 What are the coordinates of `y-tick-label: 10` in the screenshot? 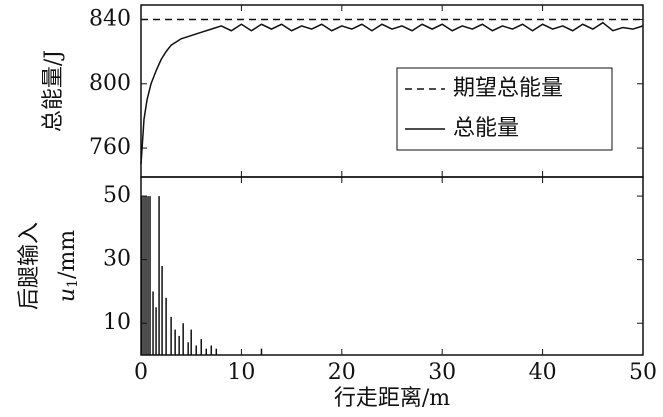 It's located at (117, 322).